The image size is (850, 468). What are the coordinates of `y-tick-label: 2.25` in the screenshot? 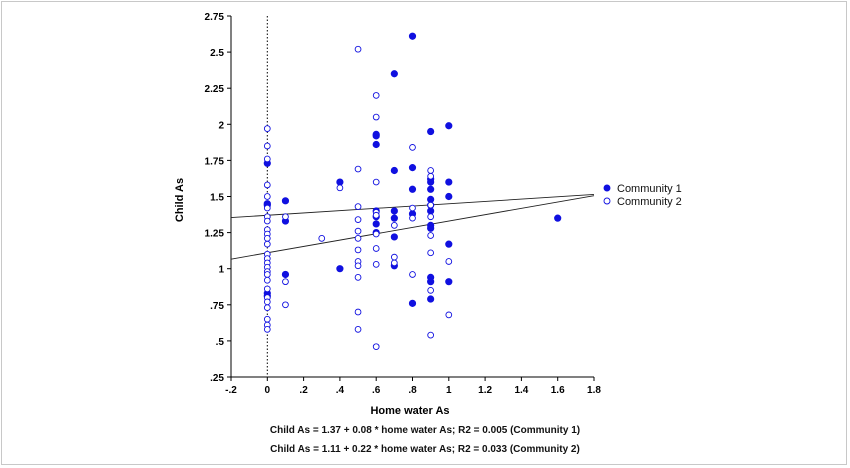 It's located at (215, 89).